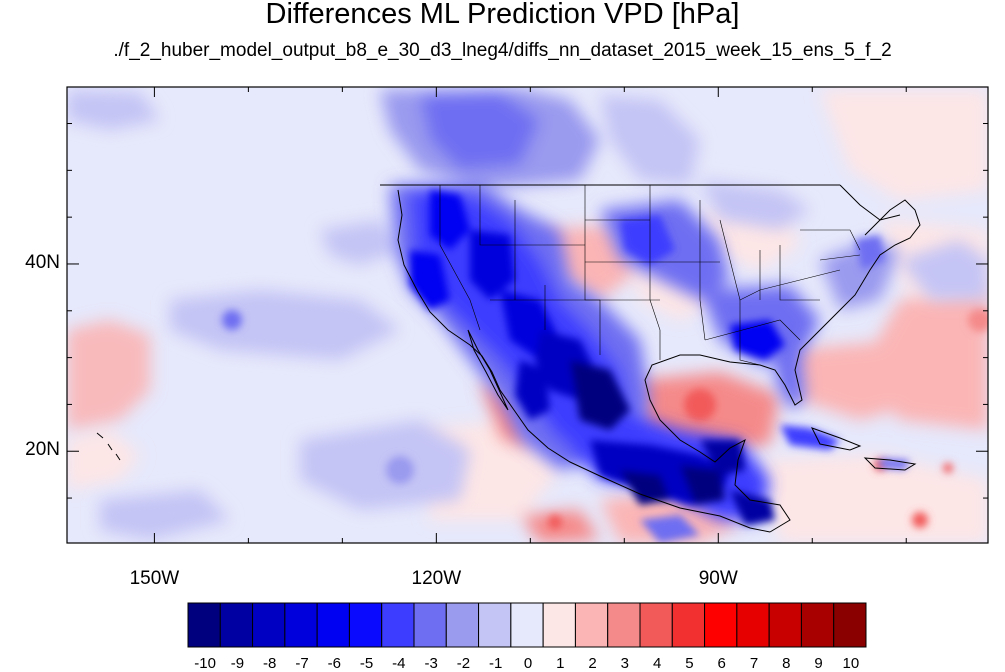 The height and width of the screenshot is (672, 1005). Describe the element at coordinates (502, 15) in the screenshot. I see `map-title: Differences ML Prediction VPD [hPa]` at that location.